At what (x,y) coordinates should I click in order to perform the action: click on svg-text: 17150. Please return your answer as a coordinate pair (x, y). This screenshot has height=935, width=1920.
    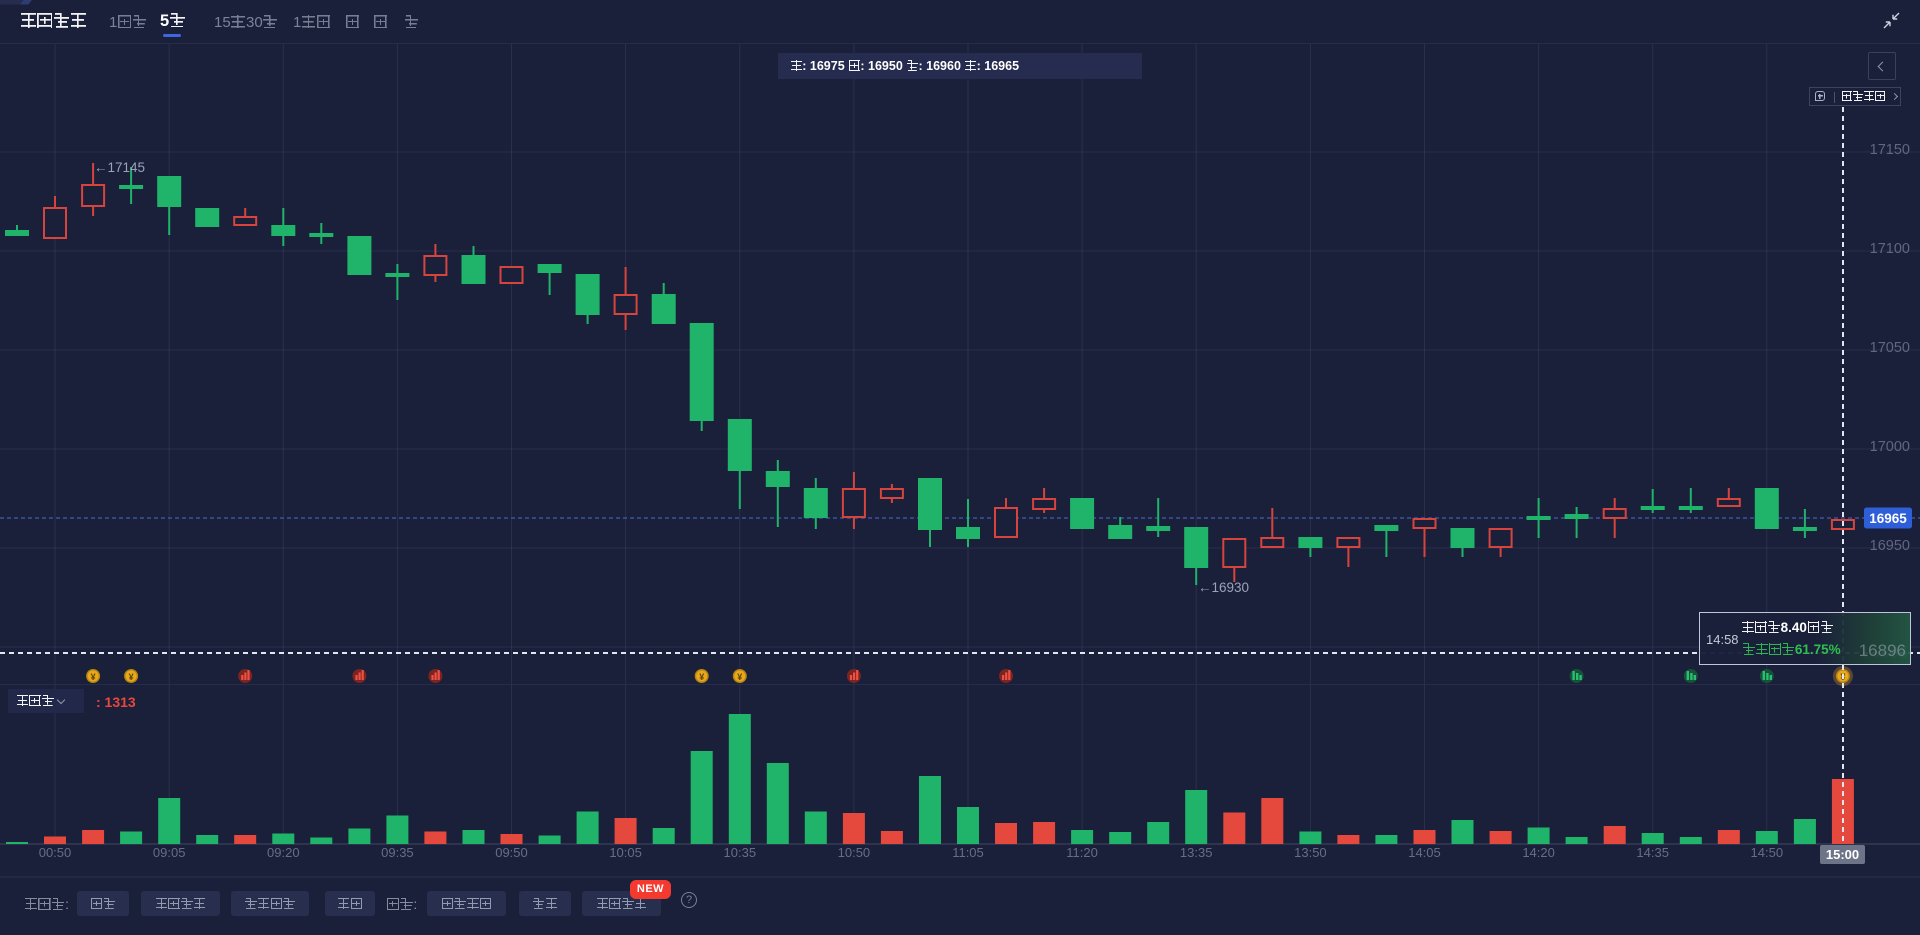
    Looking at the image, I should click on (1890, 150).